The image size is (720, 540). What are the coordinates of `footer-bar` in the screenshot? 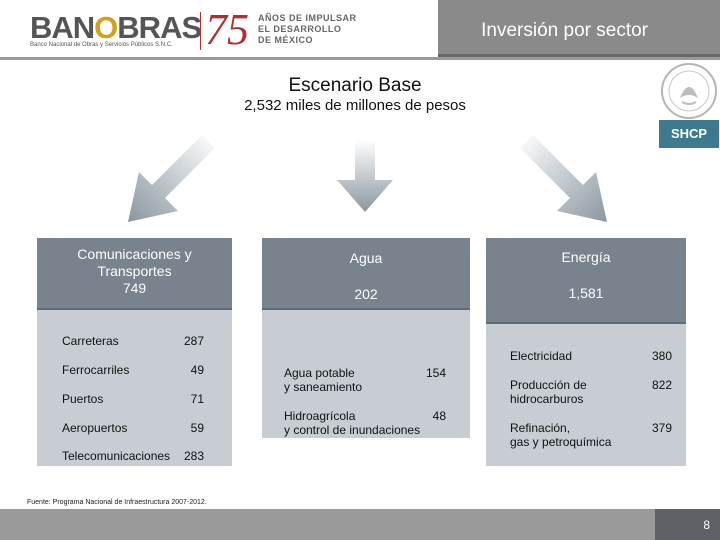 It's located at (360, 524).